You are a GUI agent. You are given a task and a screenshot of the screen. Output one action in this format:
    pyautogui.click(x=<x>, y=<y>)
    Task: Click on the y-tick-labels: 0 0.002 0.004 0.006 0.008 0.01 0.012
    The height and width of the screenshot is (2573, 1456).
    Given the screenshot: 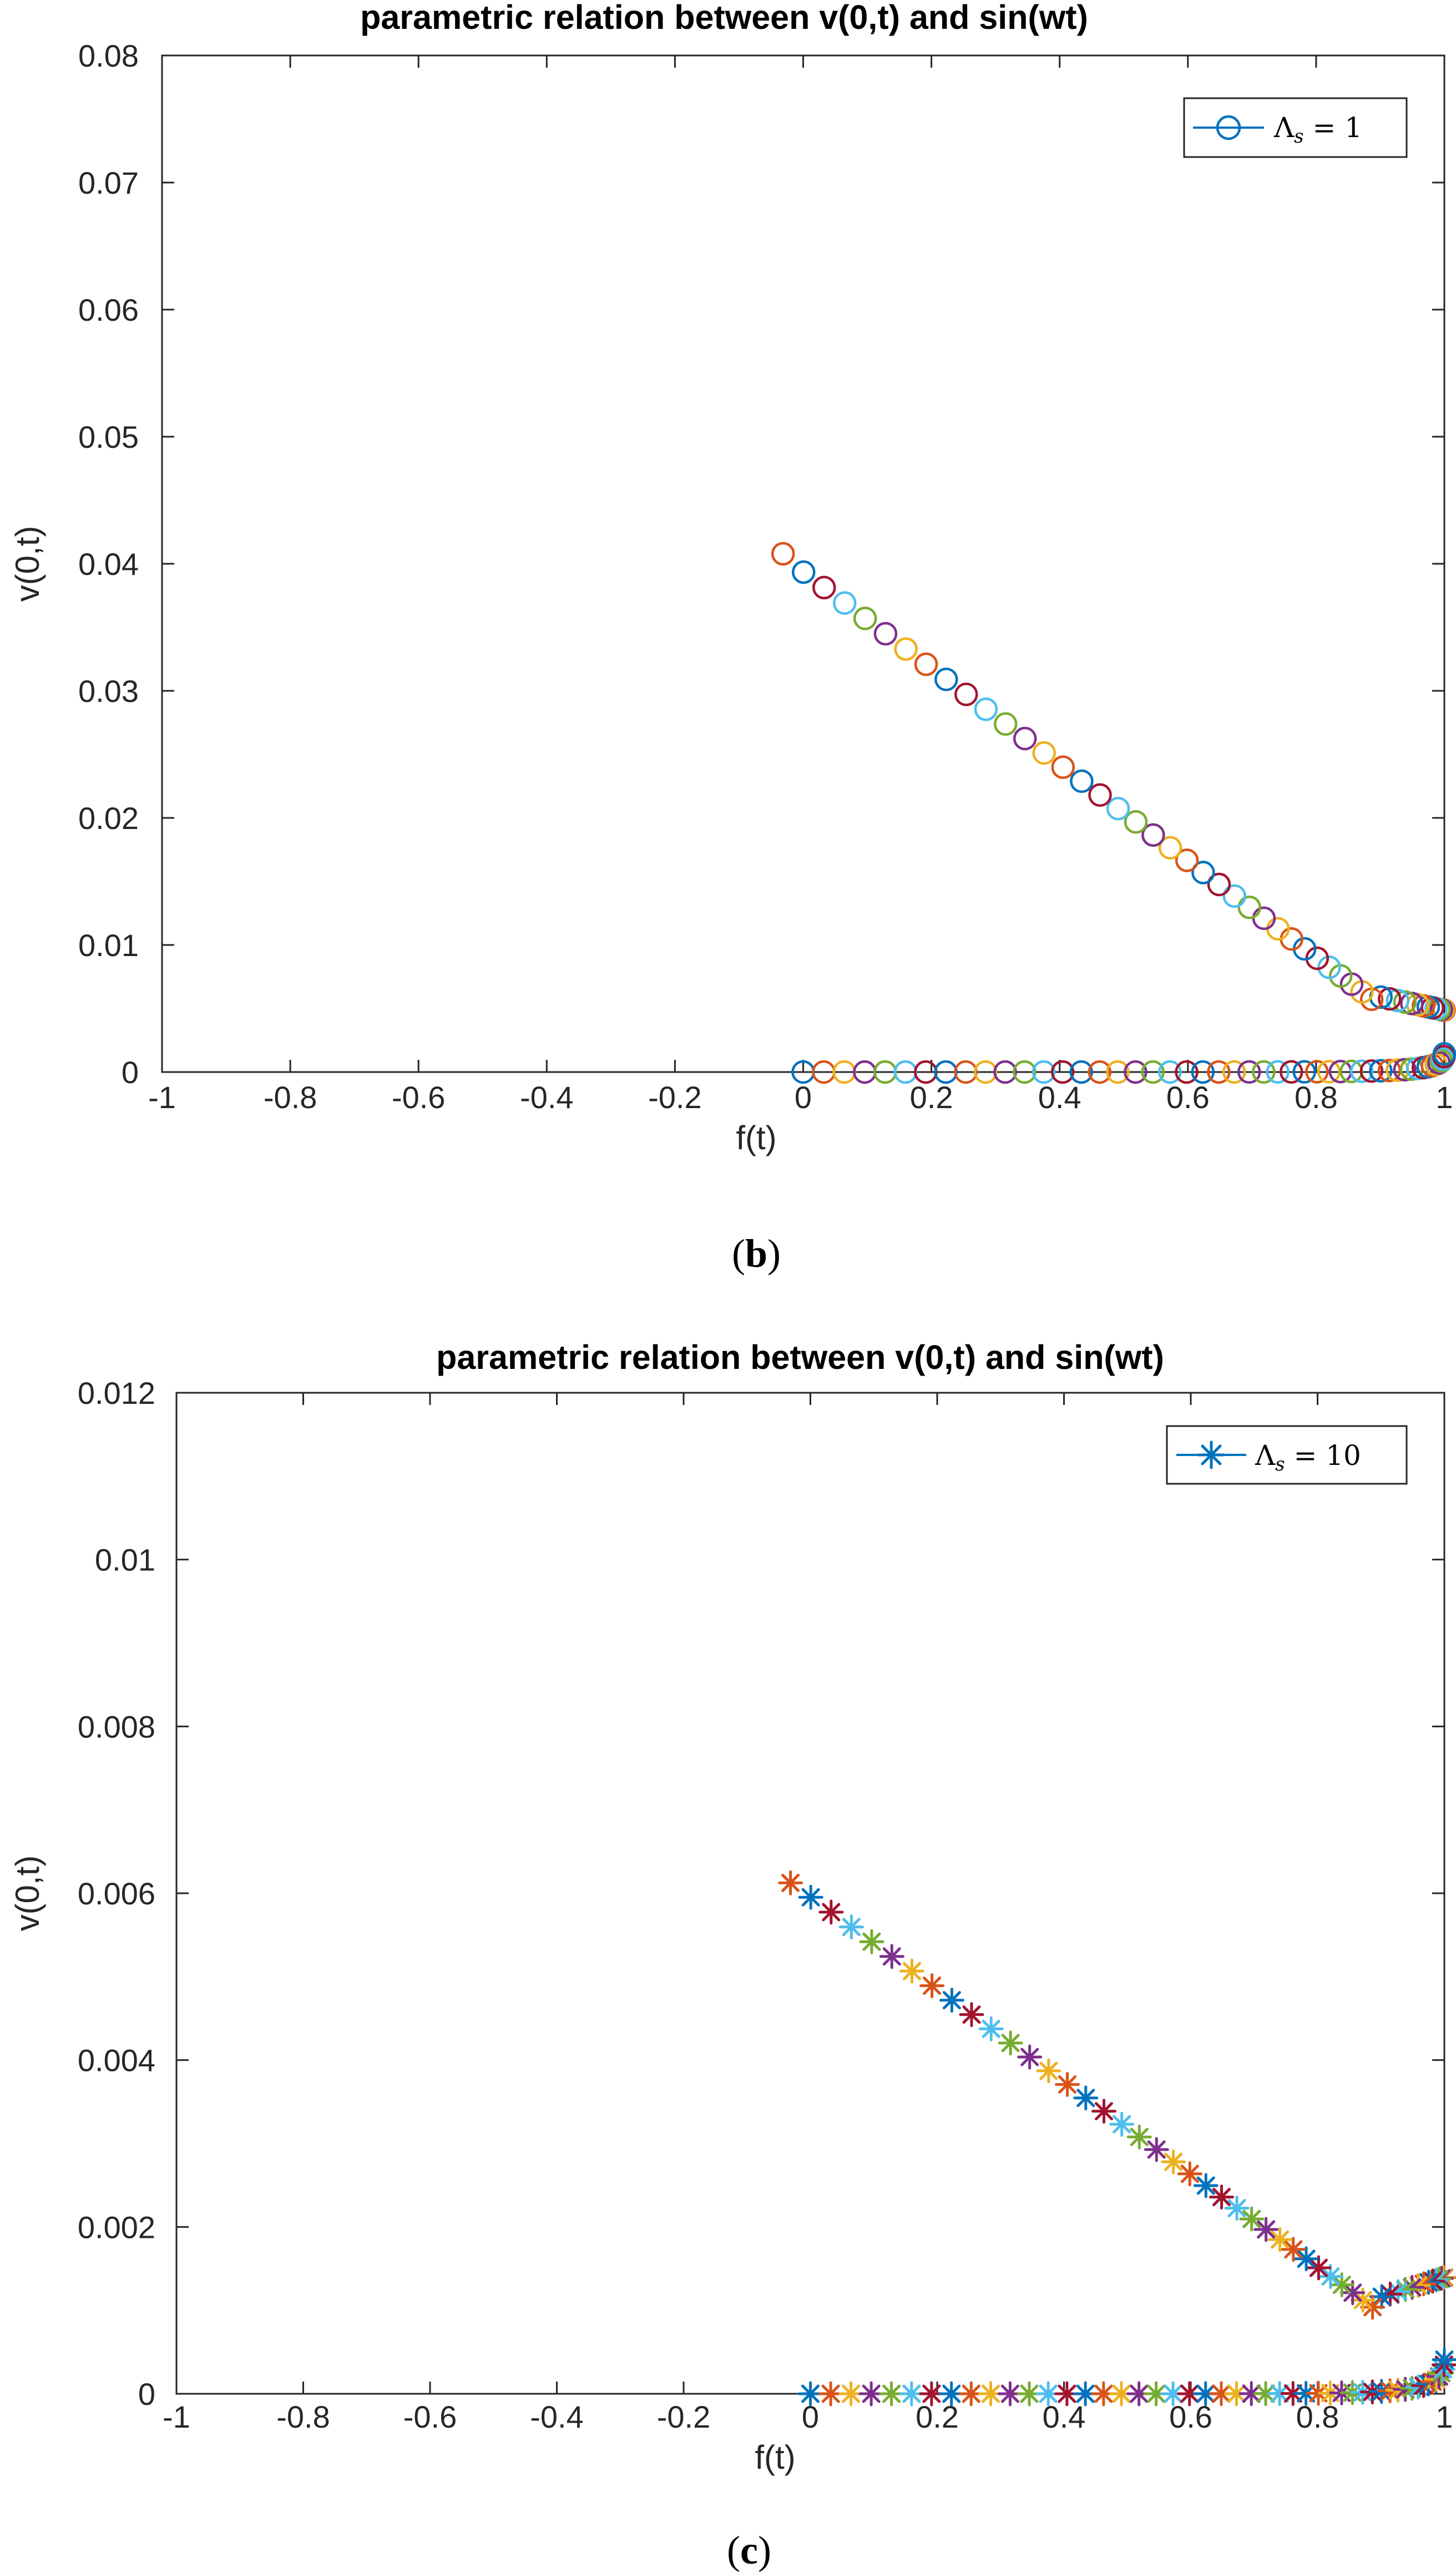 What is the action you would take?
    pyautogui.click(x=117, y=1894)
    